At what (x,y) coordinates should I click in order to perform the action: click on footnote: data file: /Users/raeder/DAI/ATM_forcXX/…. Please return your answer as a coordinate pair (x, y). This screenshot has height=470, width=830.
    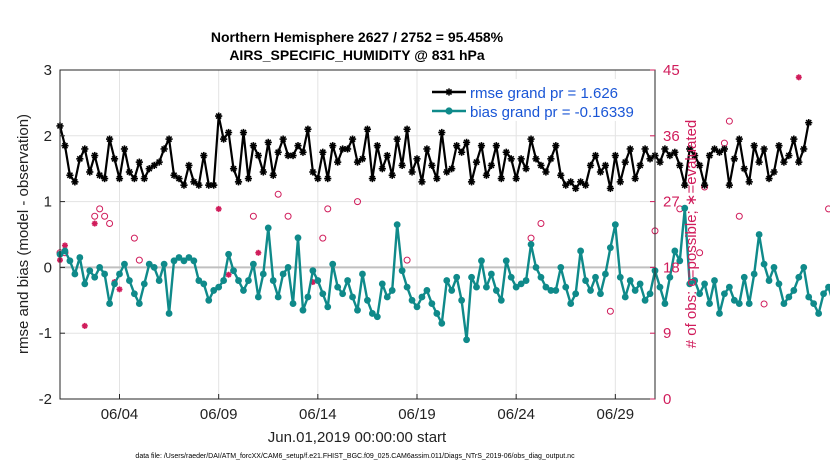
    Looking at the image, I should click on (355, 456).